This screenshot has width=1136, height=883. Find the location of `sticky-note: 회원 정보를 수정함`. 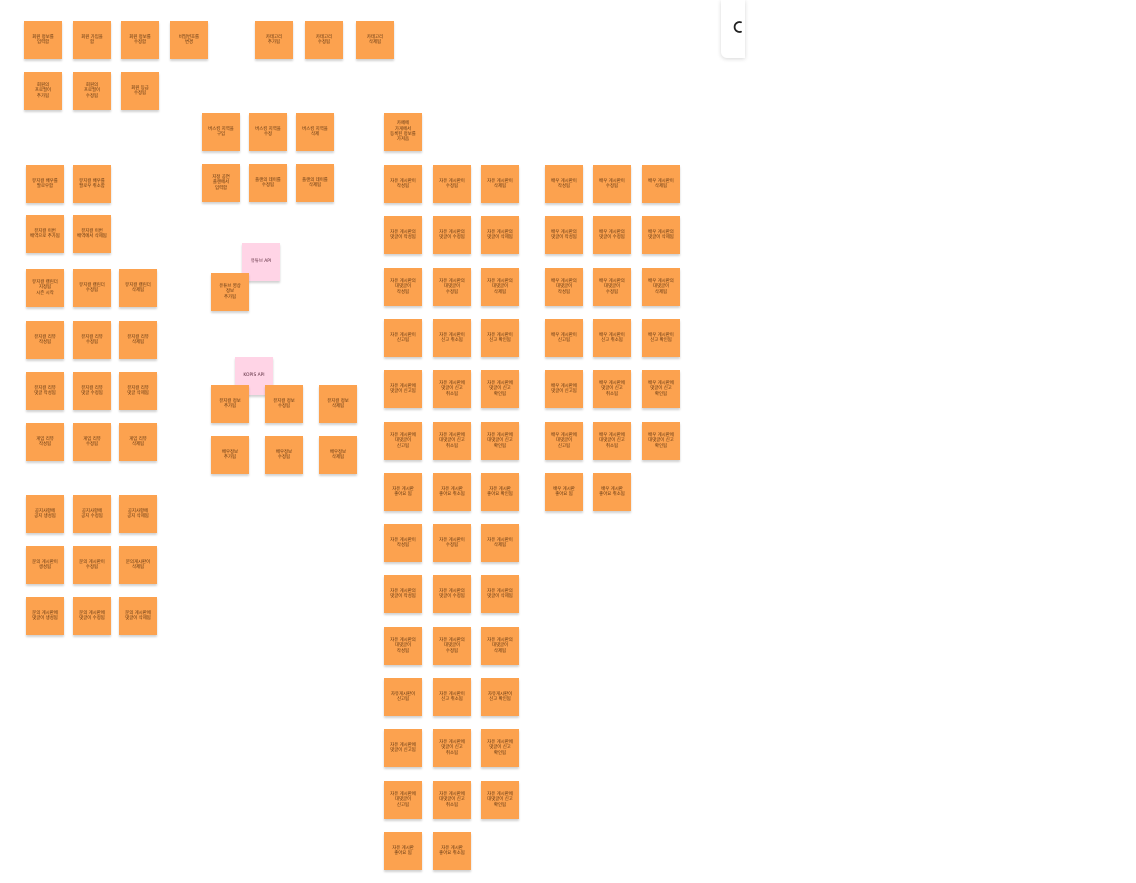

sticky-note: 회원 정보를 수정함 is located at coordinates (140, 40).